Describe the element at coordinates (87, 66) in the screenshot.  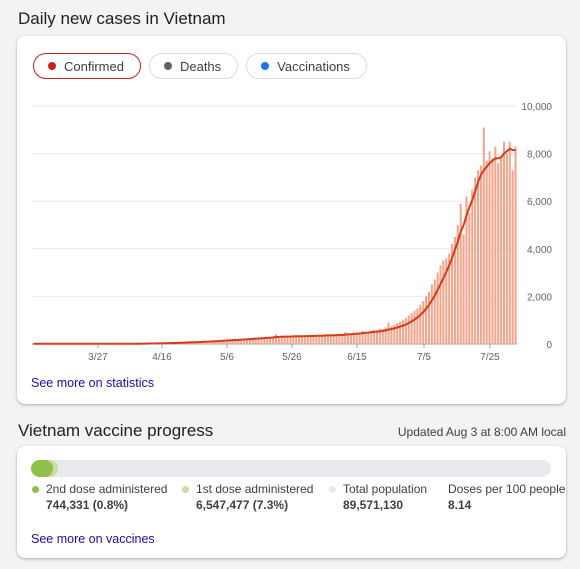
I see `tab-confirmed: Confirmed` at that location.